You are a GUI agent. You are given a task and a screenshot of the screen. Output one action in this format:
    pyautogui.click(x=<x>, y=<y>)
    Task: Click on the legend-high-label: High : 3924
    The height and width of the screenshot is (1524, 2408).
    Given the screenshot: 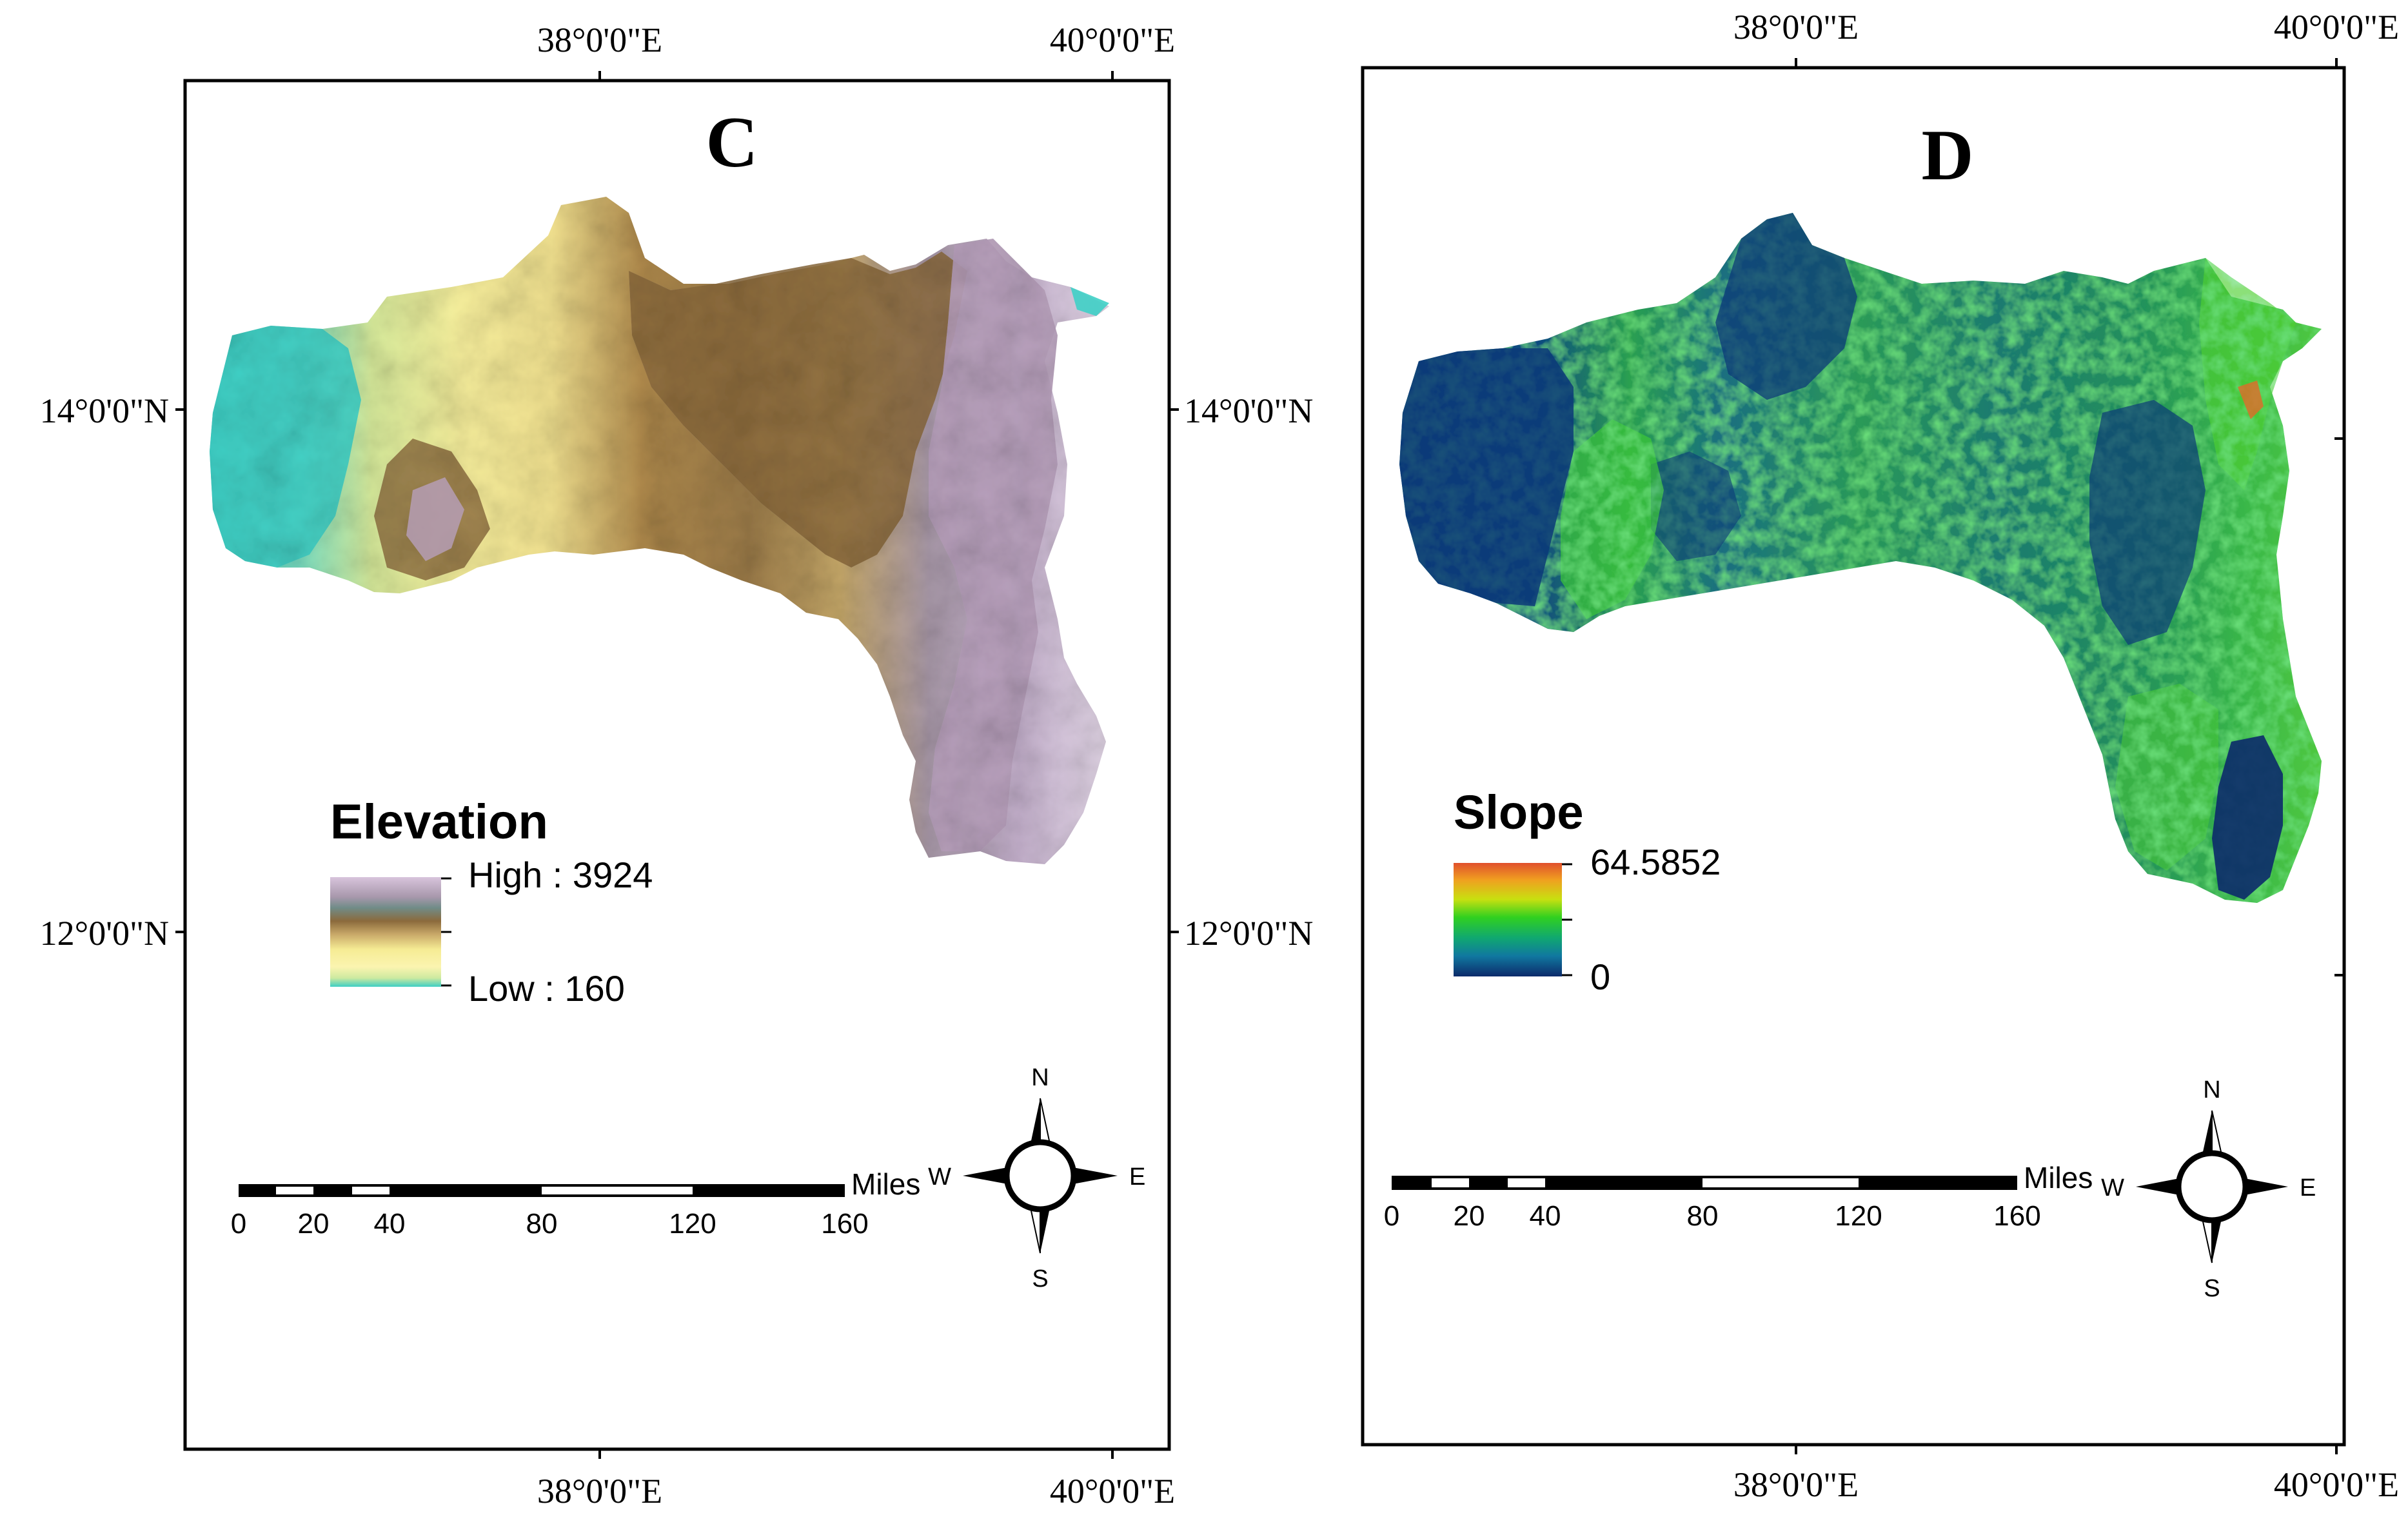 What is the action you would take?
    pyautogui.click(x=560, y=875)
    